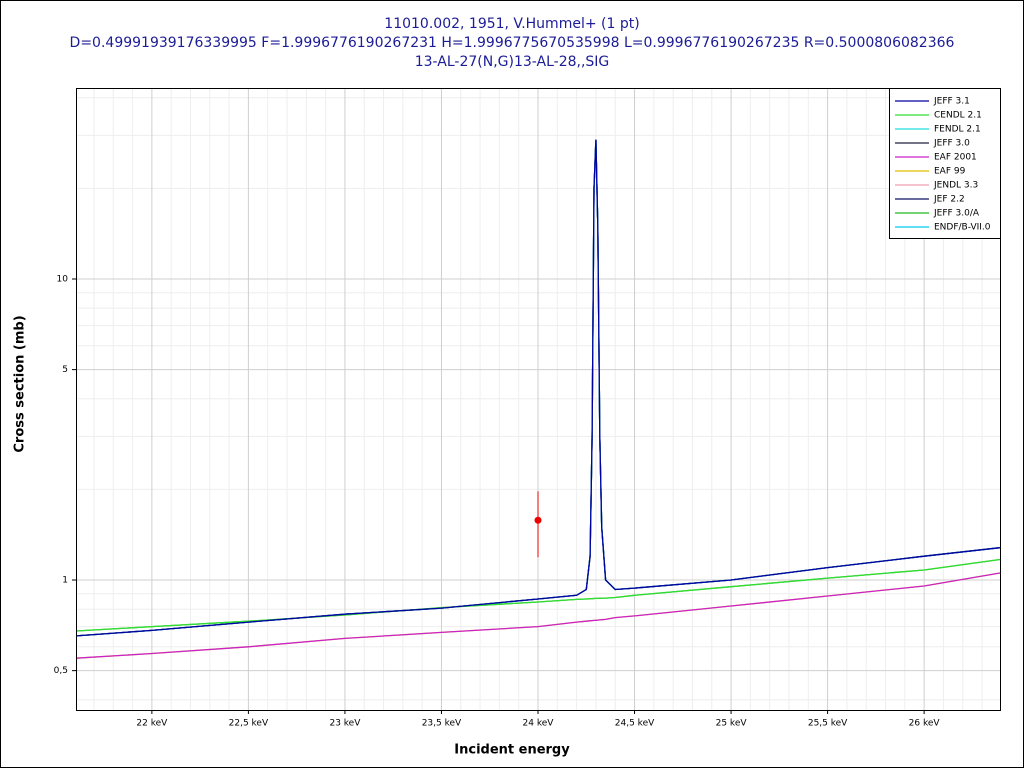  Describe the element at coordinates (61, 671) in the screenshot. I see `y-tick-label: 0,5` at that location.